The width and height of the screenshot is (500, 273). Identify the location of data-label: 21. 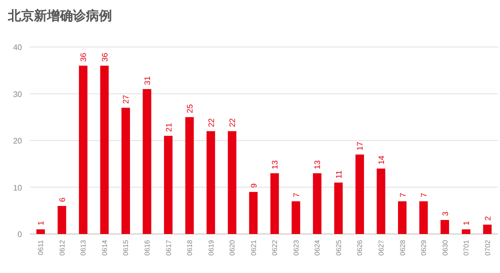
(169, 127).